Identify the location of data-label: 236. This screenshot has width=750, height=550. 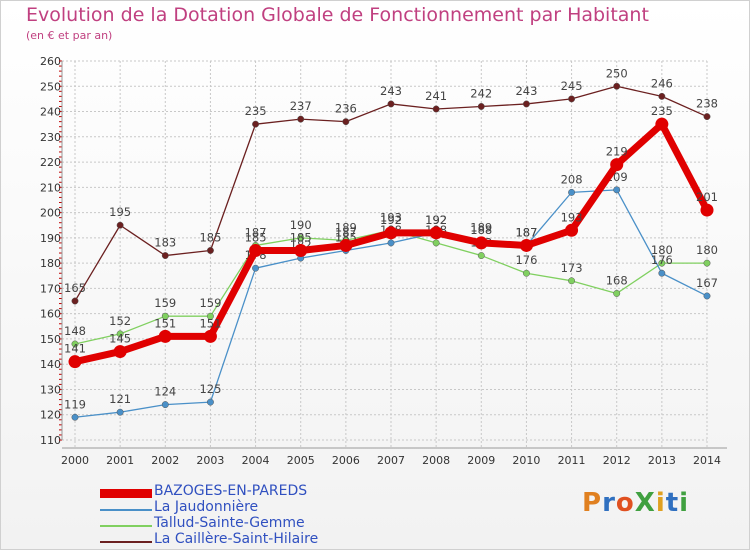
(346, 109).